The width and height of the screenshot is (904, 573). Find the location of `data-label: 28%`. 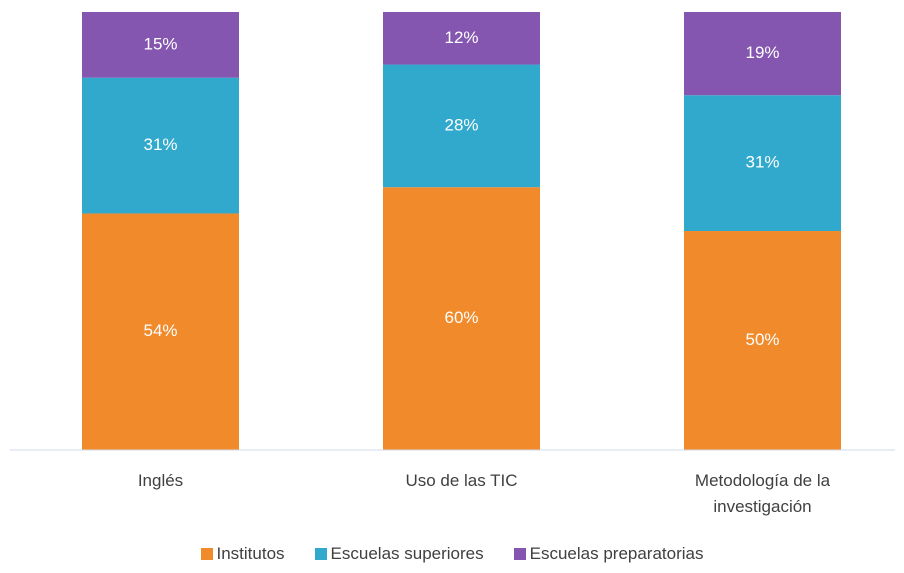

data-label: 28% is located at coordinates (461, 124).